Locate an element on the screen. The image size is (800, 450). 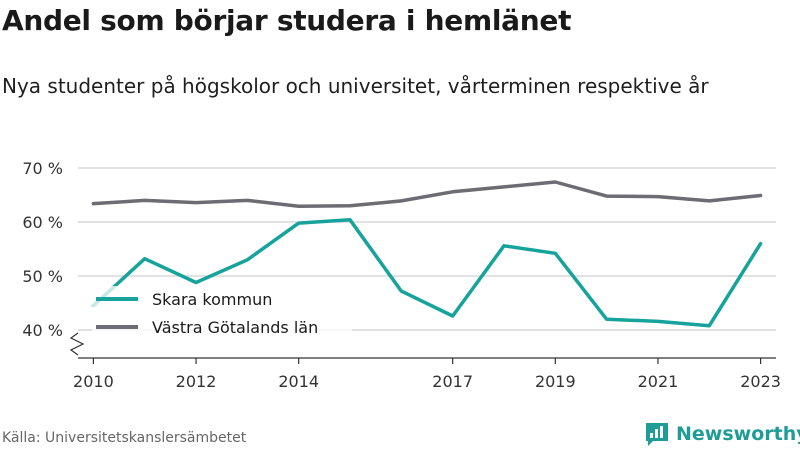
legend-background is located at coordinates (222, 312).